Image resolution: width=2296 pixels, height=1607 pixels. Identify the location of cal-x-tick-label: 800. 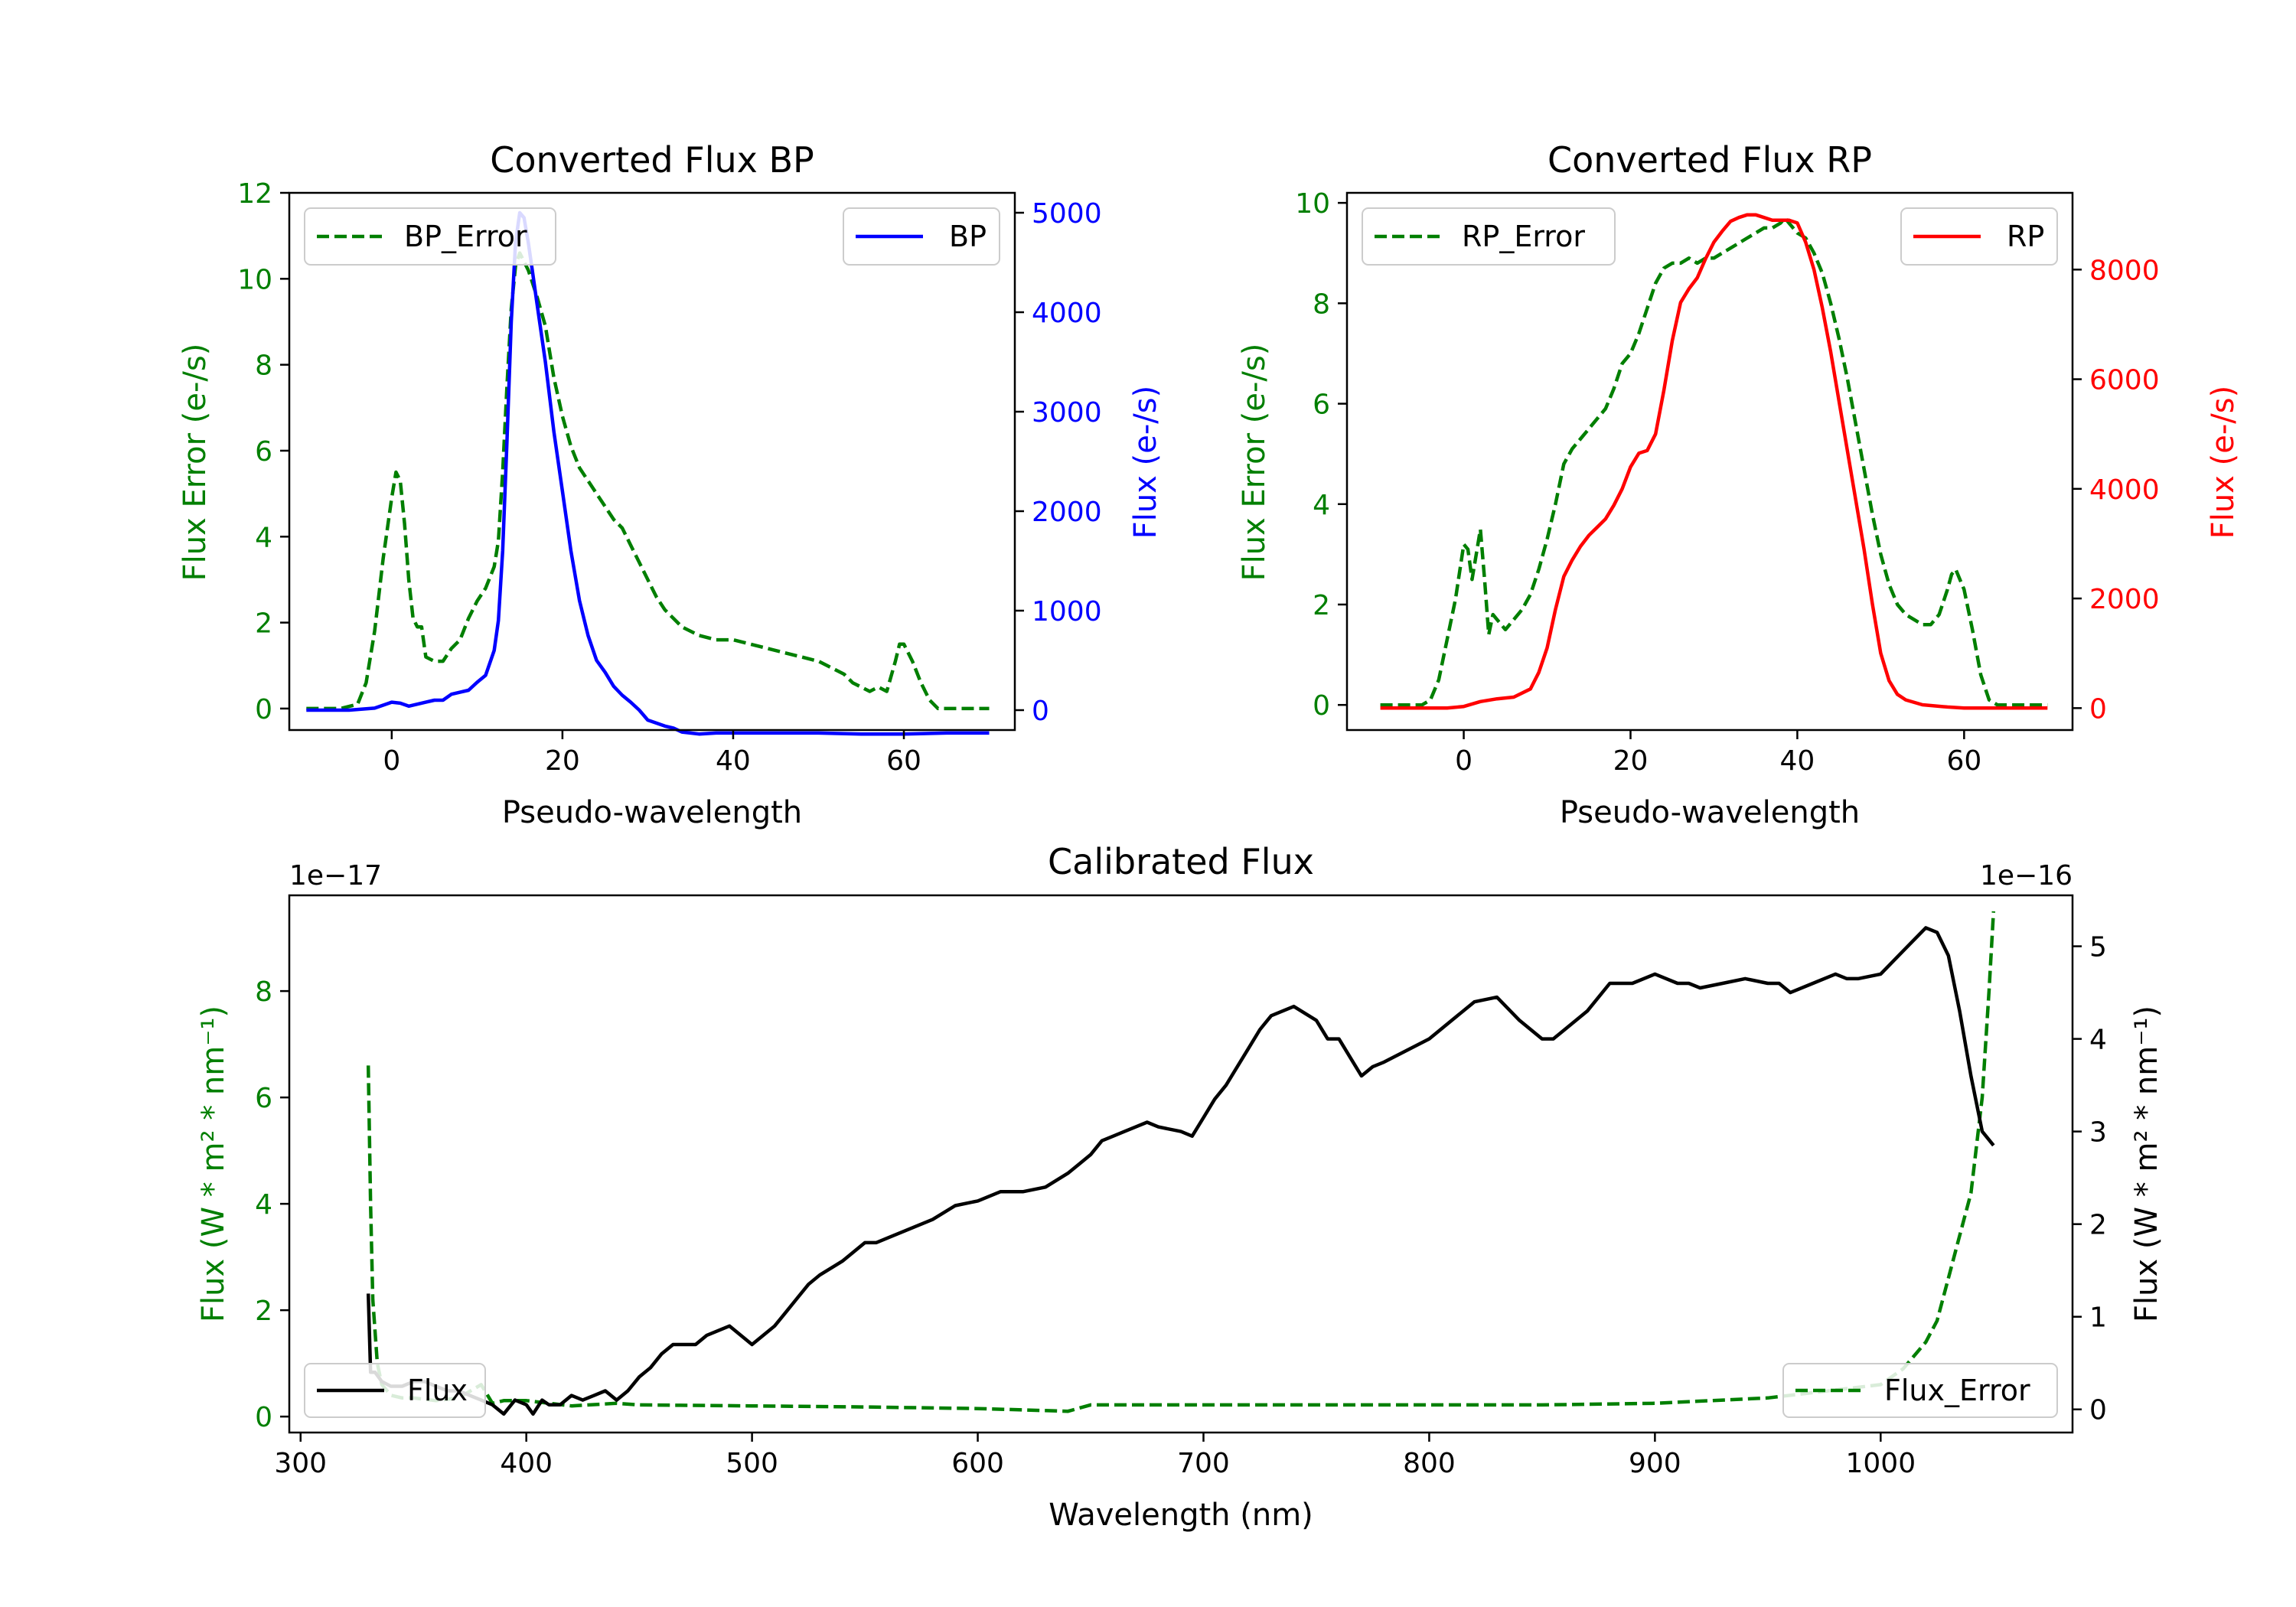
(1429, 1463).